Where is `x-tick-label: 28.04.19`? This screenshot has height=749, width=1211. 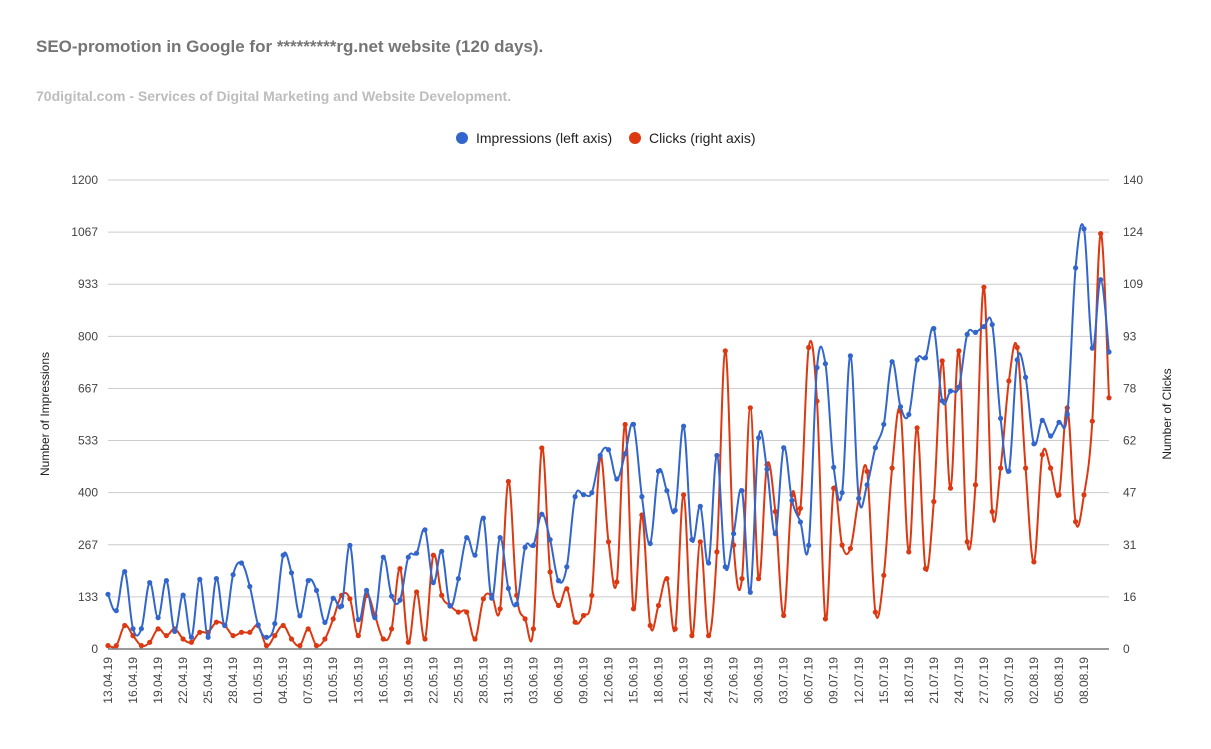 x-tick-label: 28.04.19 is located at coordinates (233, 680).